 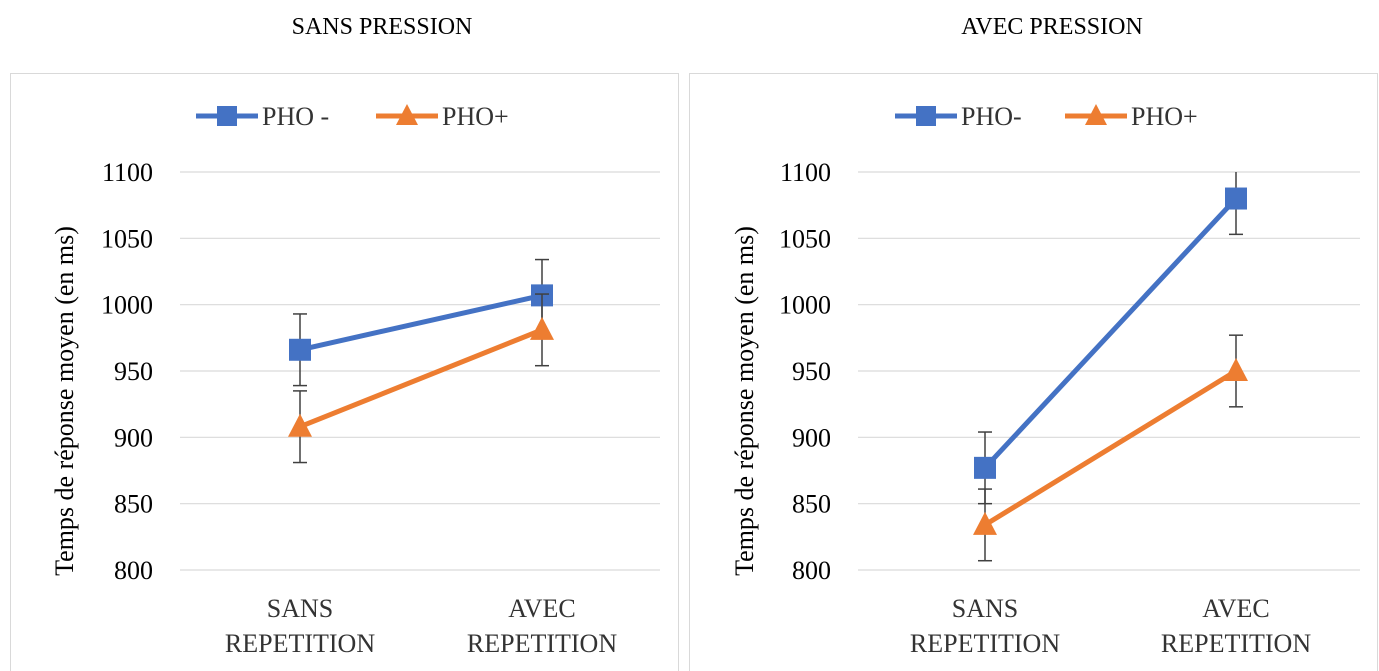 What do you see at coordinates (1052, 27) in the screenshot?
I see `chart-title-right: AVEC PRESSION` at bounding box center [1052, 27].